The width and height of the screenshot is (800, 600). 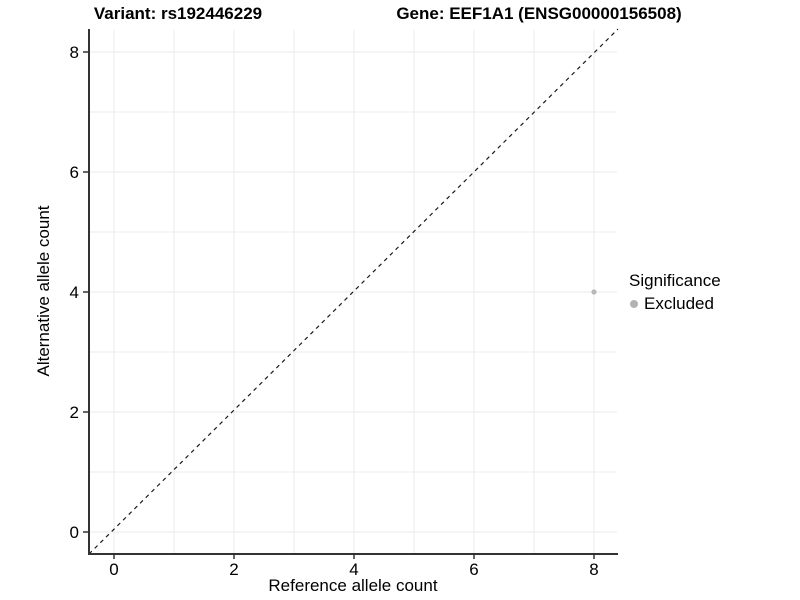 I want to click on x-tick-label: 2, so click(x=233, y=569).